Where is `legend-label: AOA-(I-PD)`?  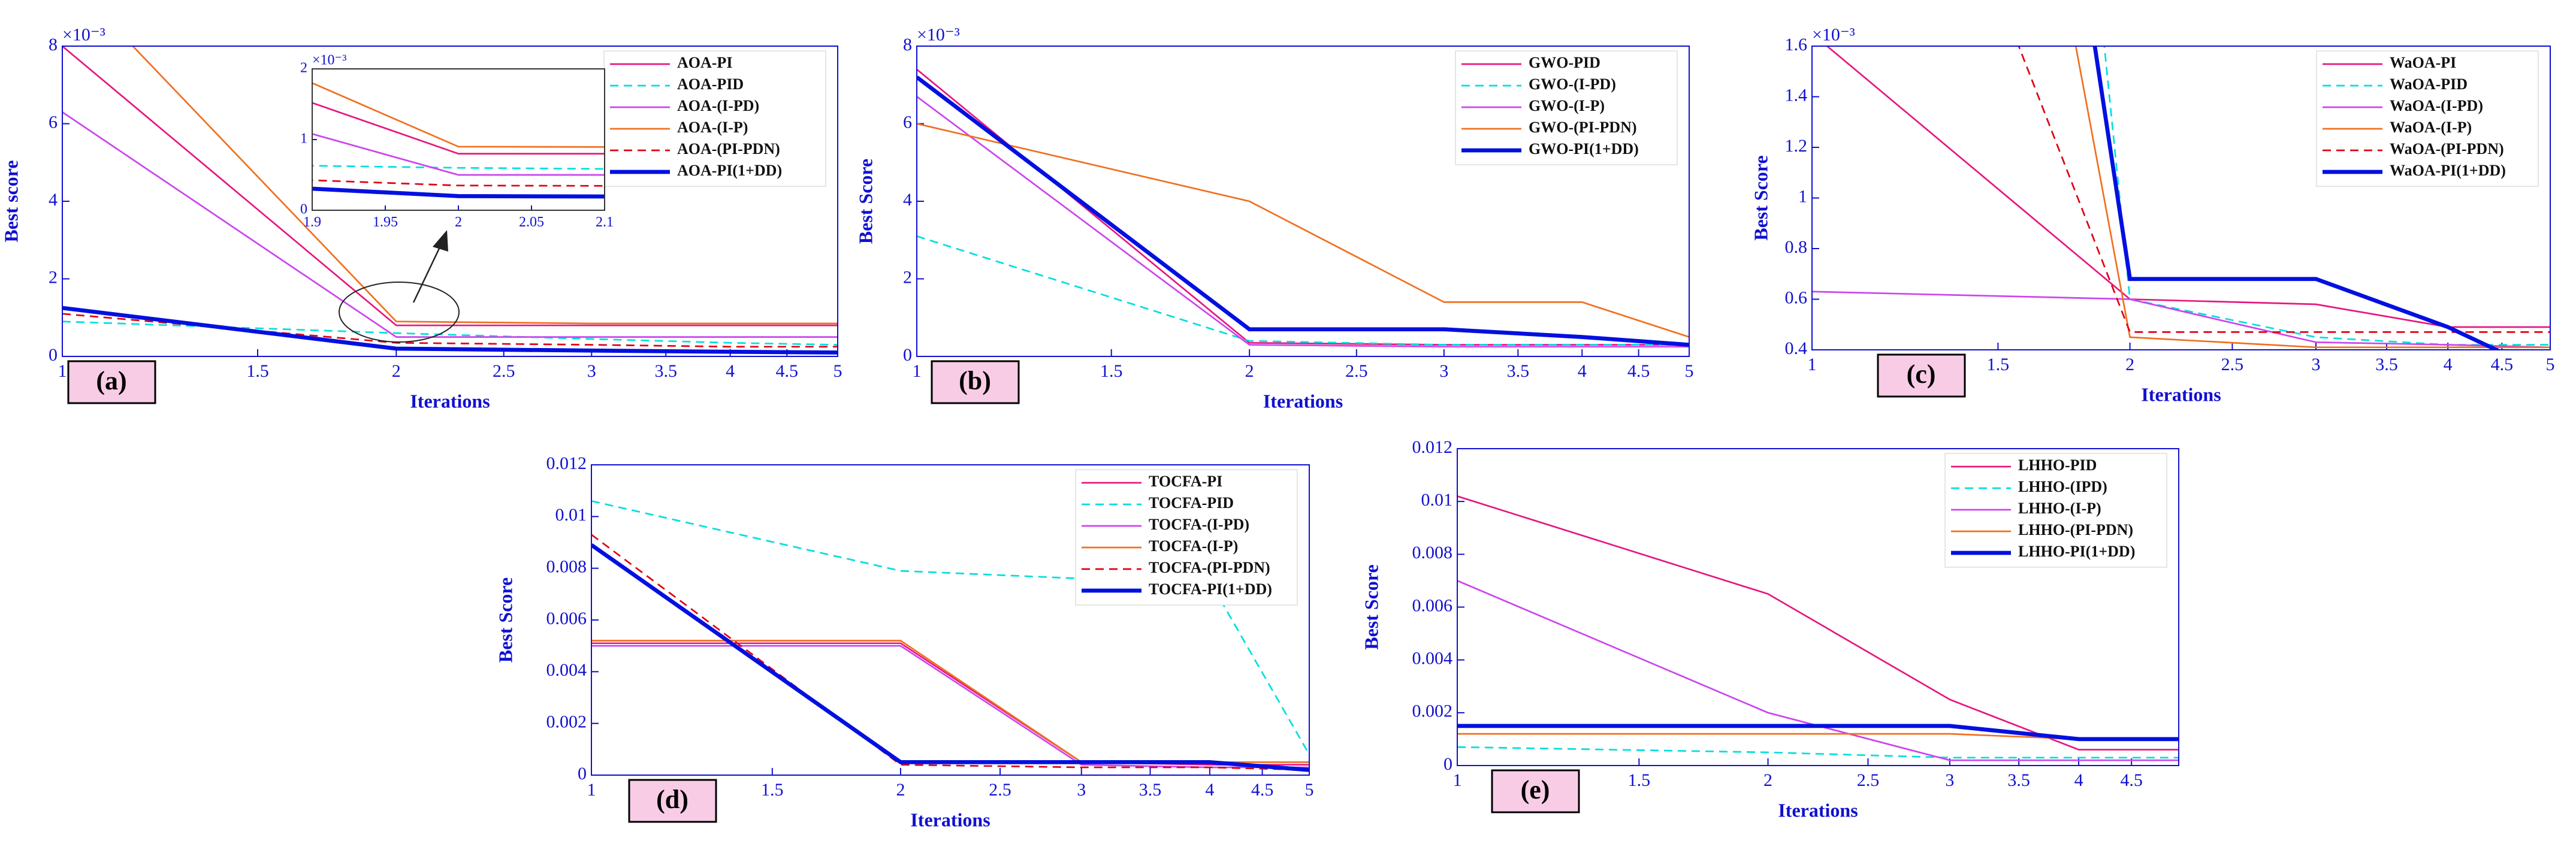
legend-label: AOA-(I-PD) is located at coordinates (718, 105).